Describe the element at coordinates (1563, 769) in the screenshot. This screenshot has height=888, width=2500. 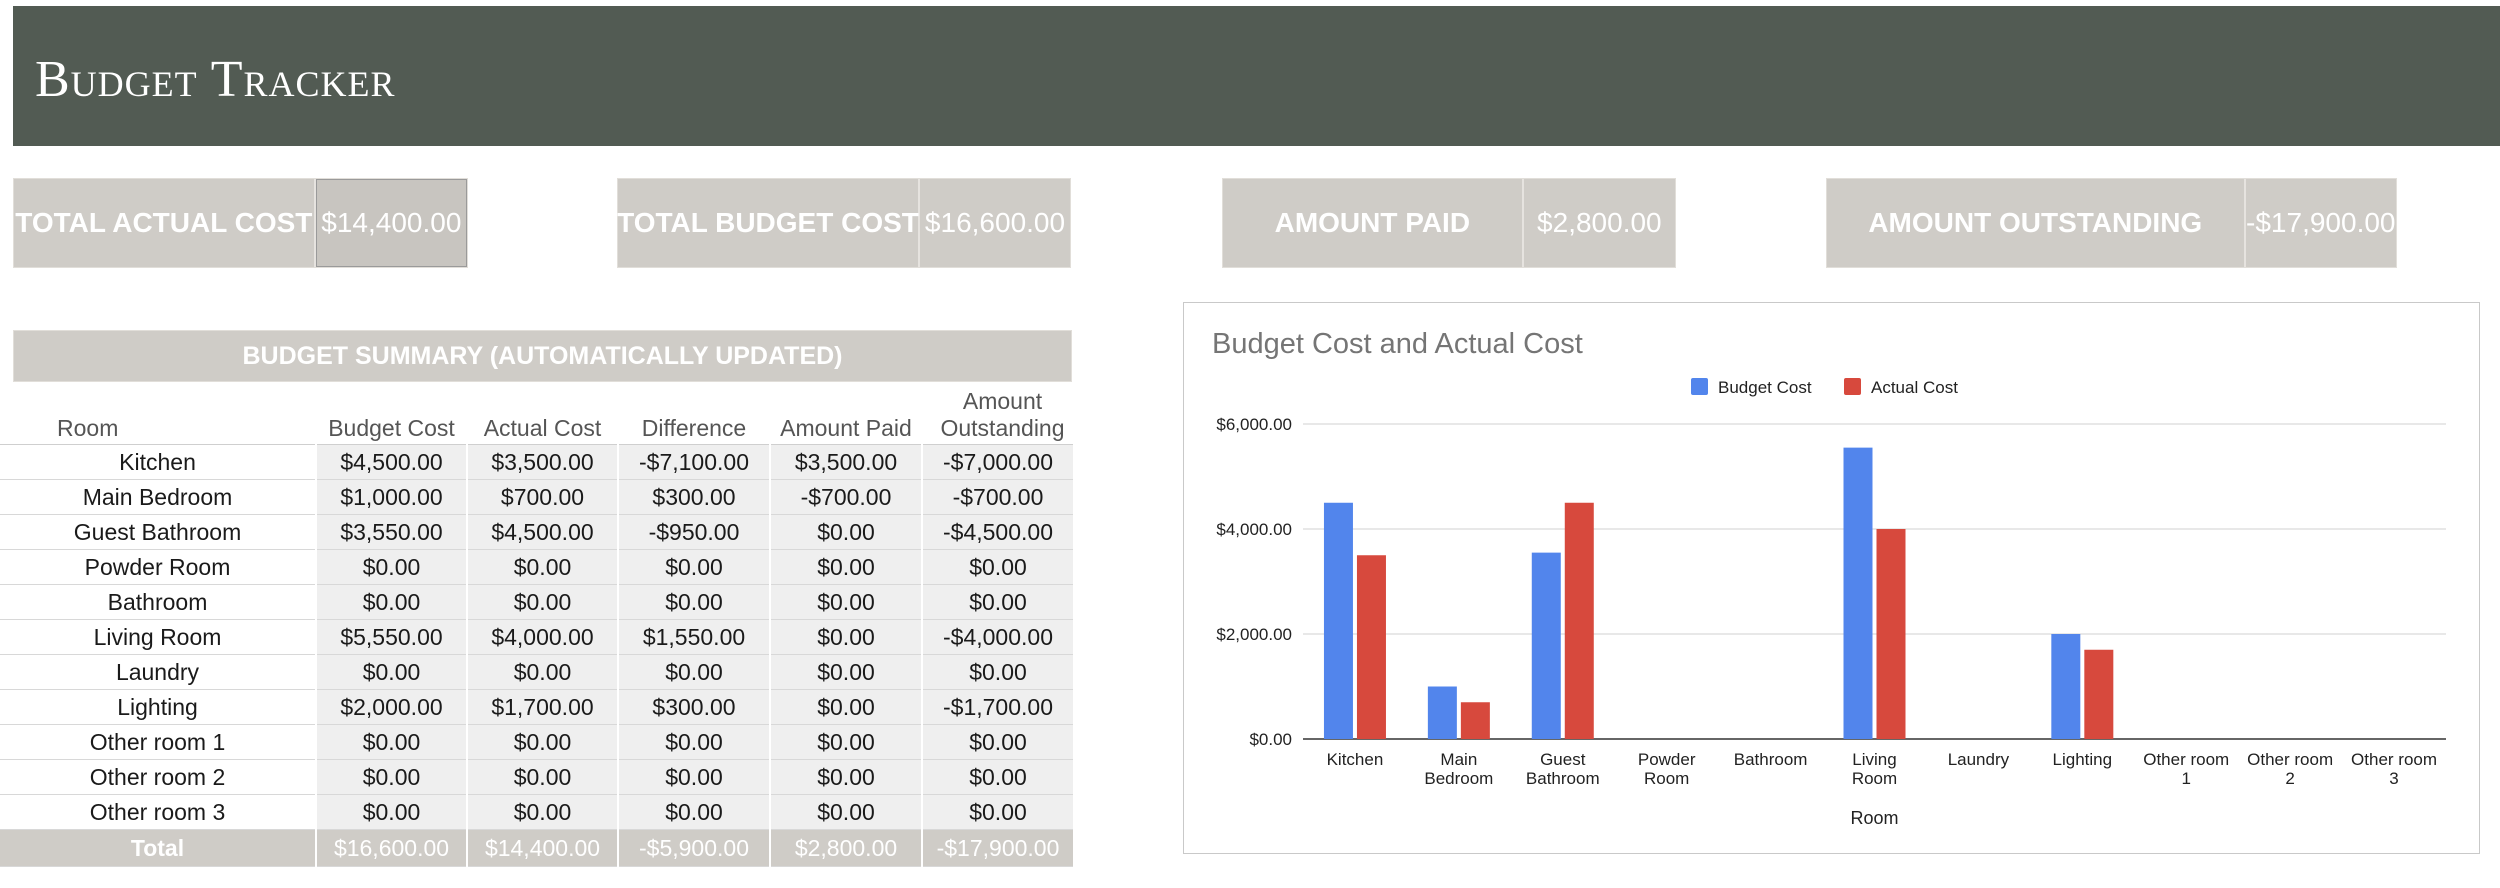
I see `x-tick-label: Guest Bathroom` at that location.